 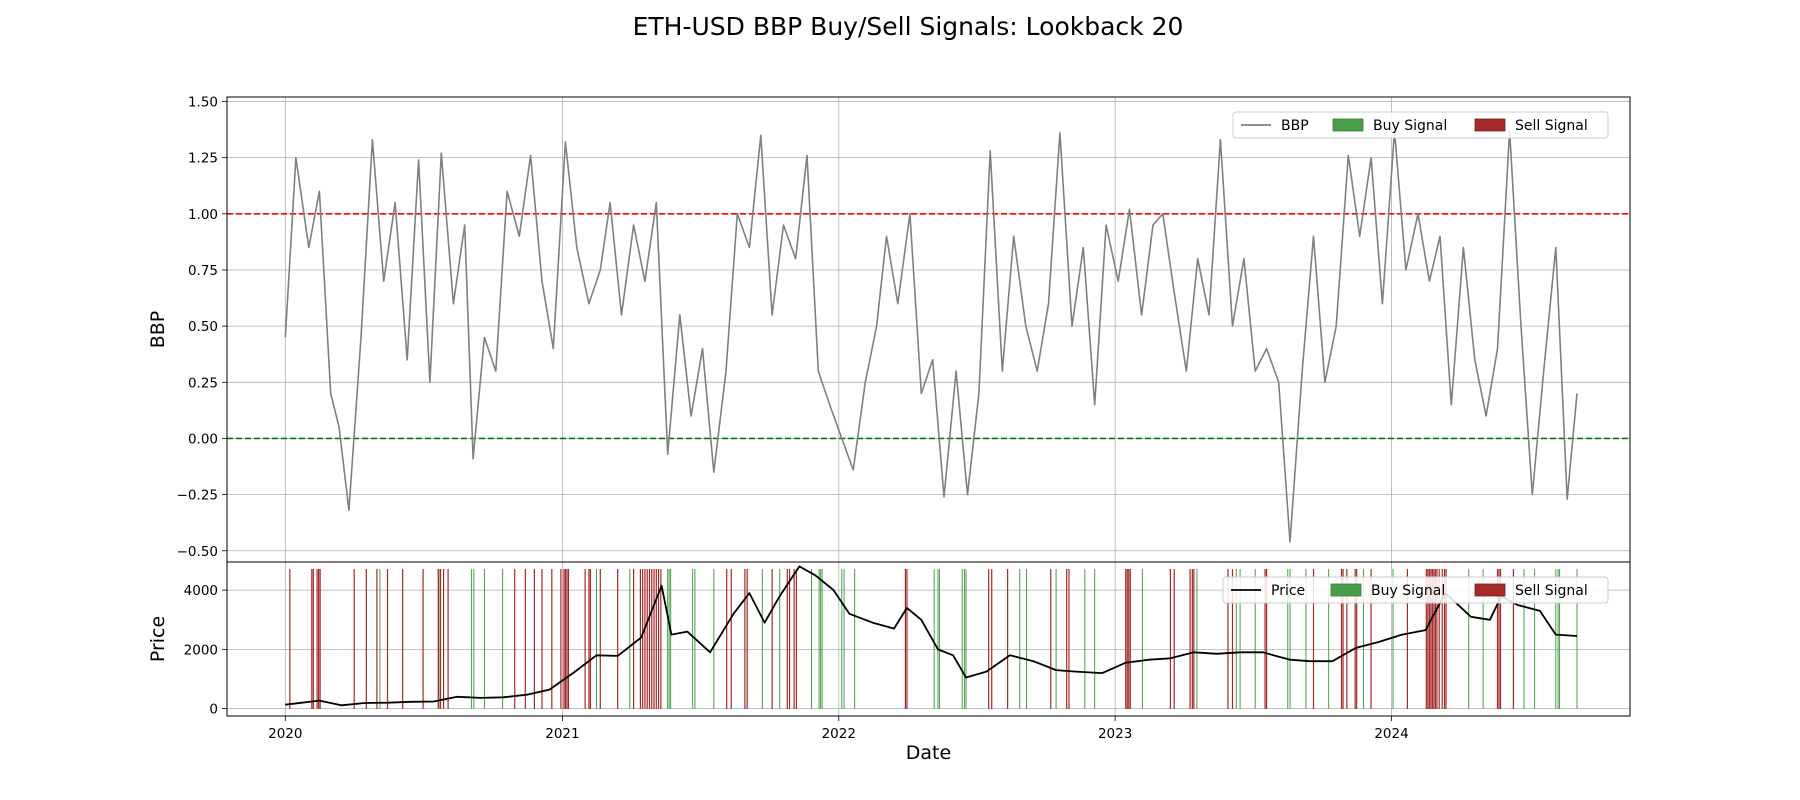 I want to click on x-tick-label: 2023, so click(x=1115, y=734).